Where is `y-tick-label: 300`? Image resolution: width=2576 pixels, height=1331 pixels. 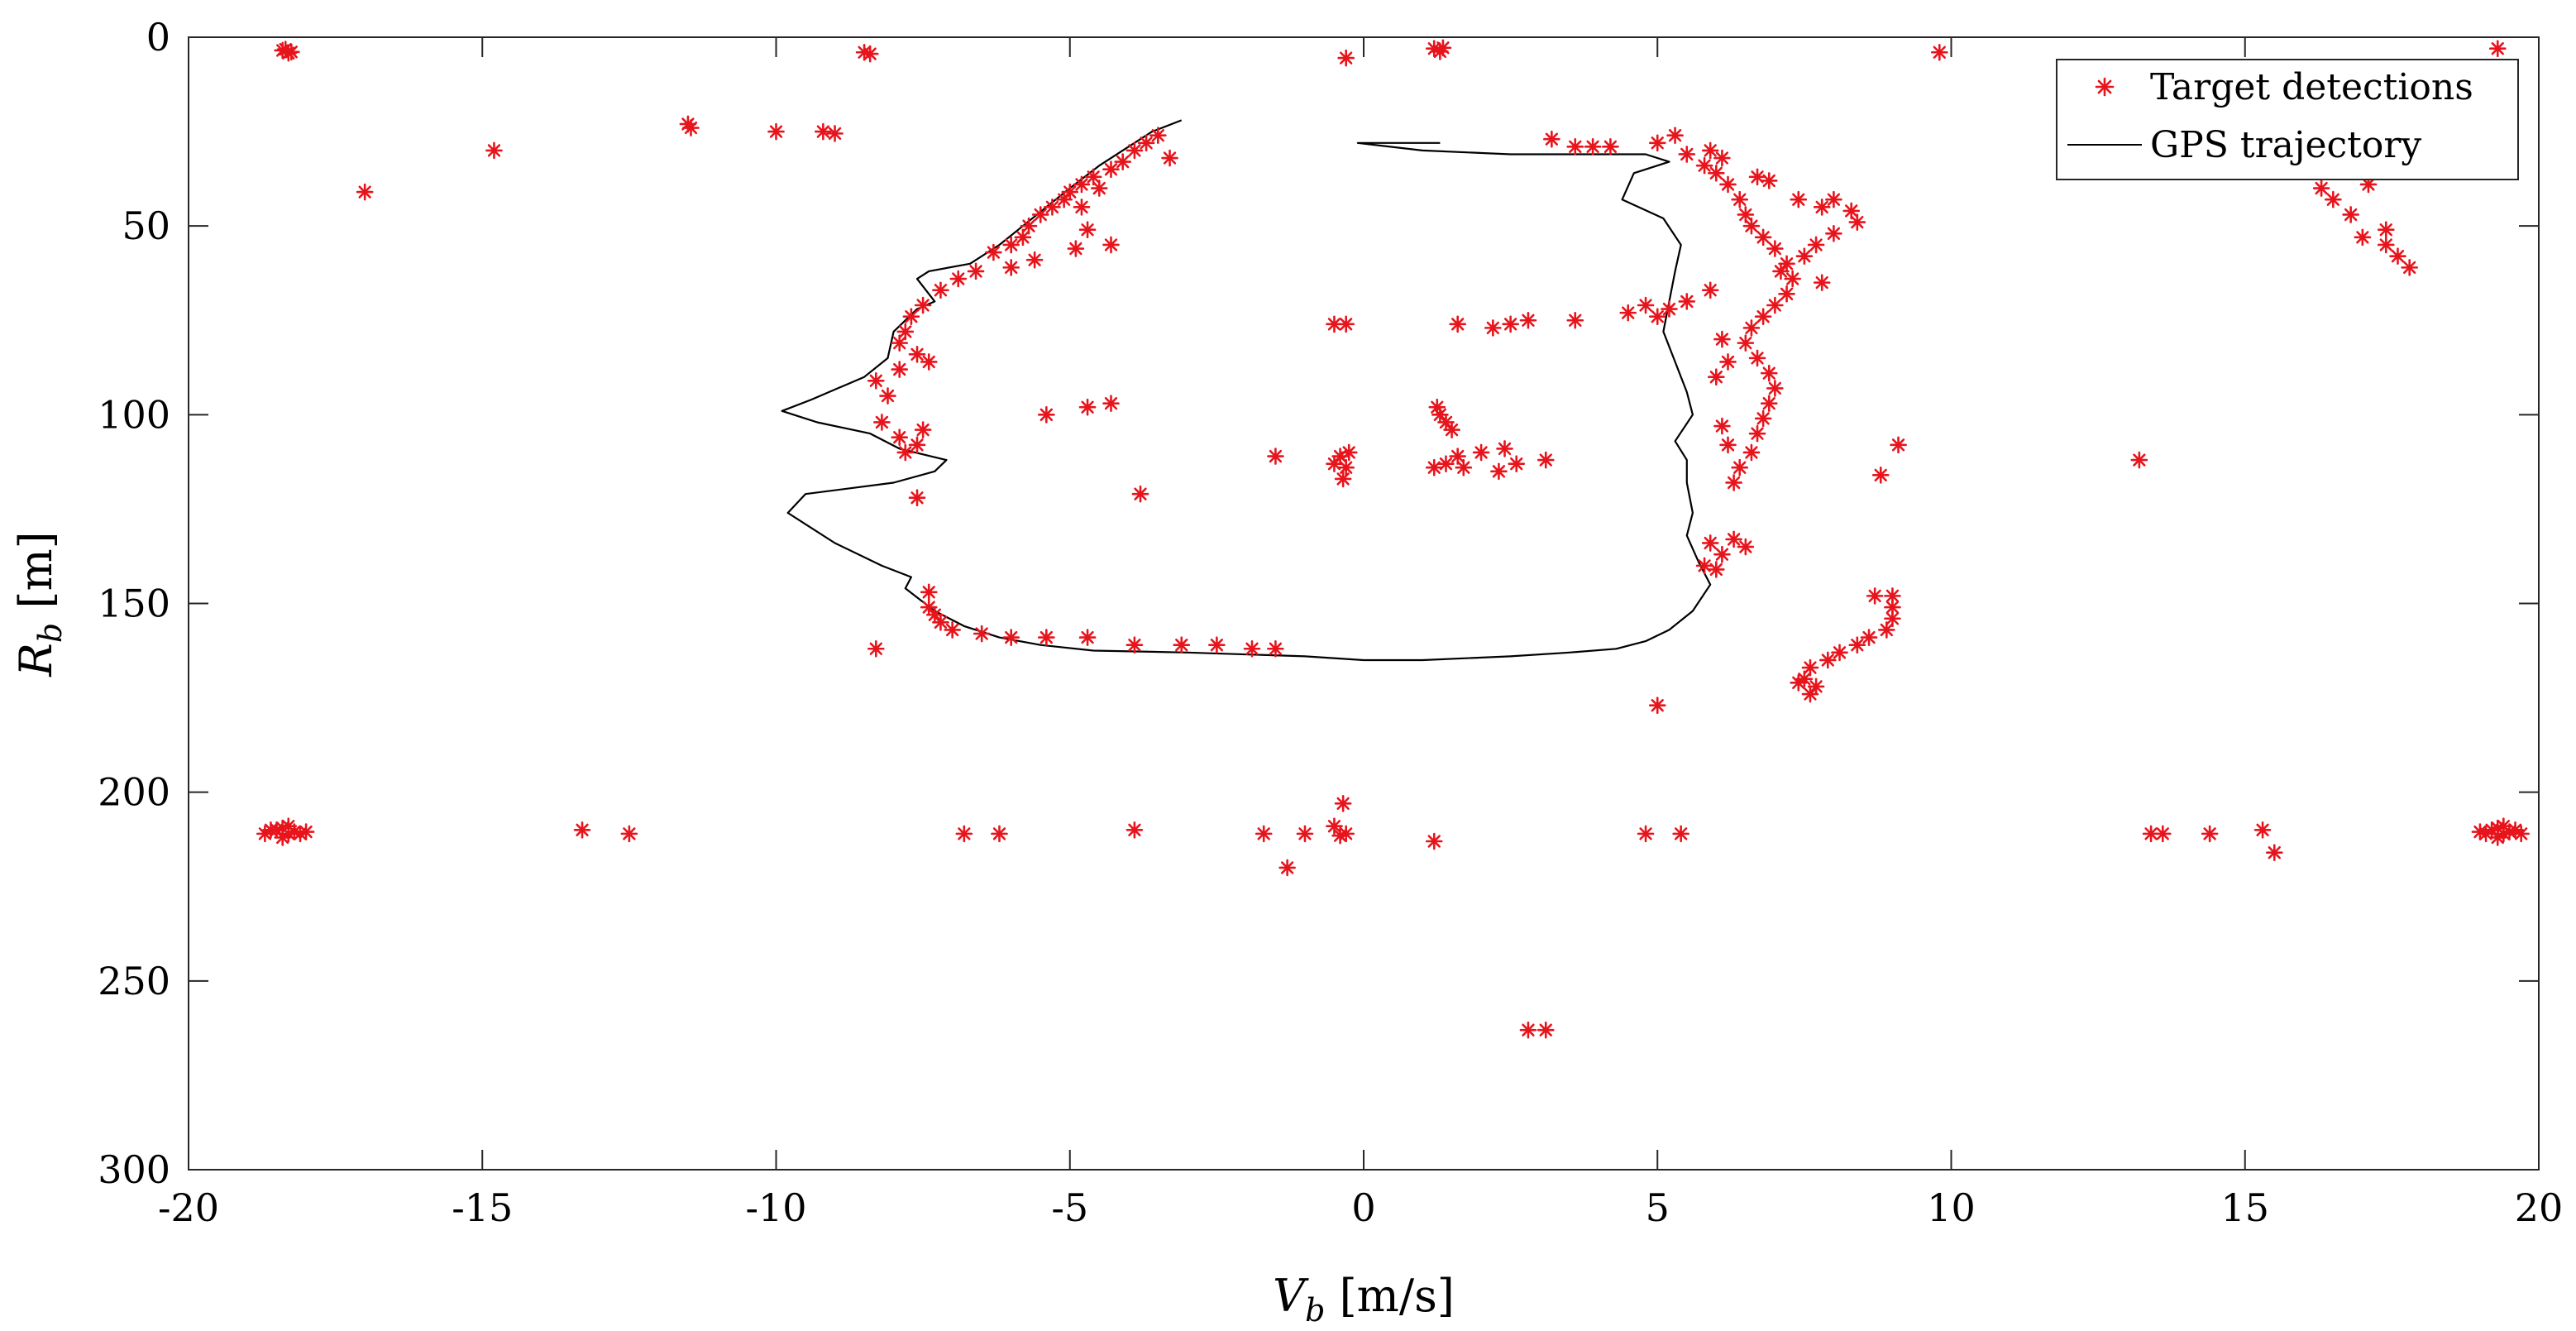
y-tick-label: 300 is located at coordinates (134, 1169).